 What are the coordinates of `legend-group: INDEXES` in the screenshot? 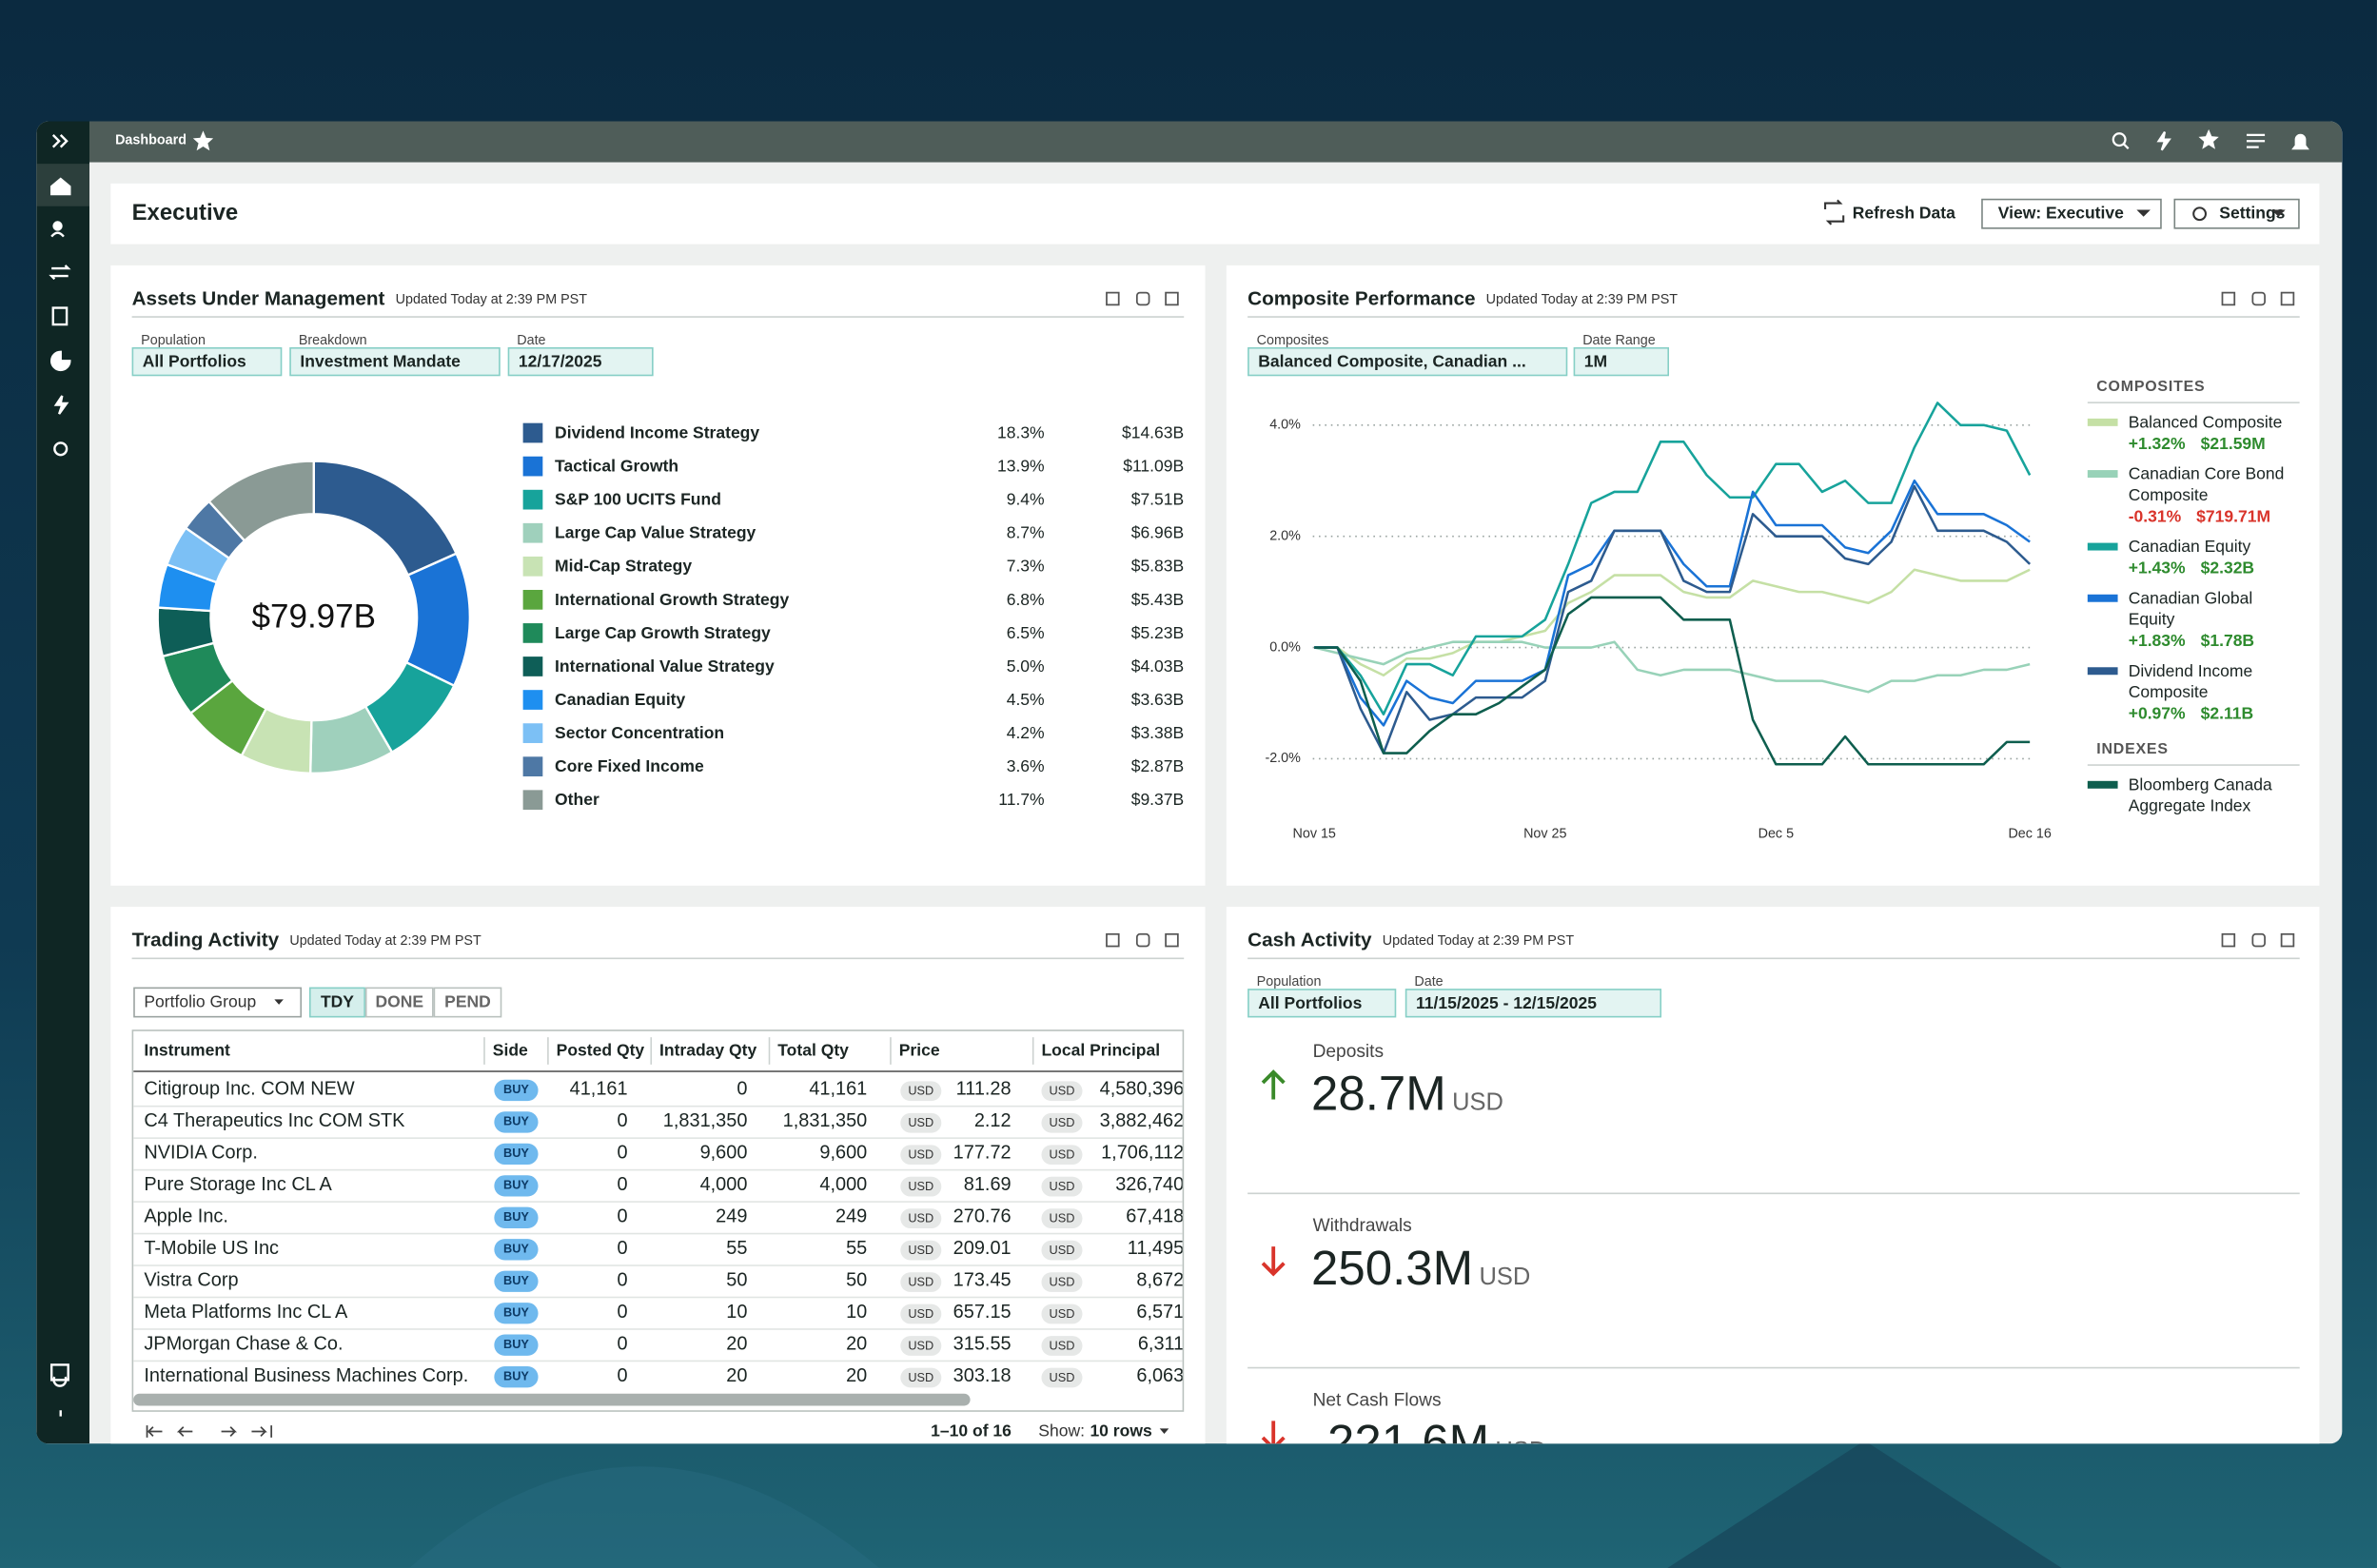 It's located at (2193, 751).